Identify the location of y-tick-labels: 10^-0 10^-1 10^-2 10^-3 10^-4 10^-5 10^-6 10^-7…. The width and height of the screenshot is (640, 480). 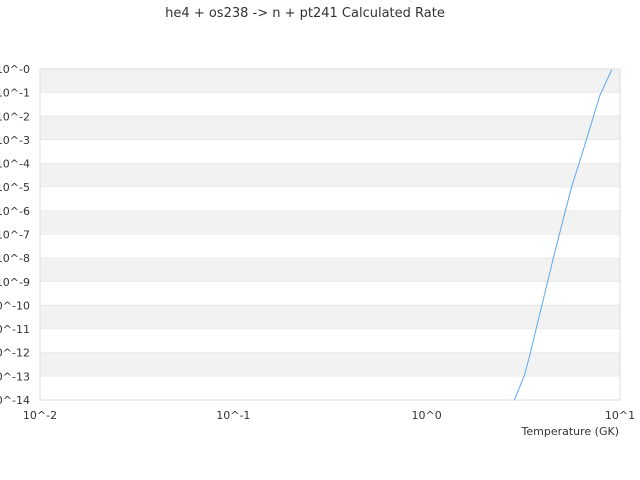
(15, 235).